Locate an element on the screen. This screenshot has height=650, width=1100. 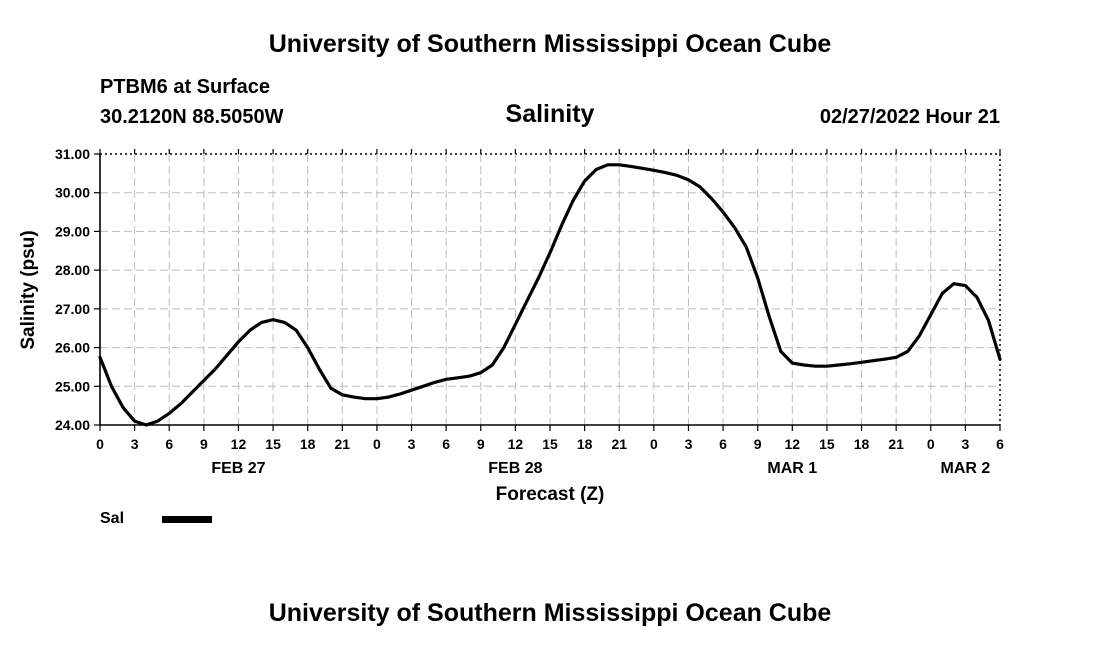
y-tick-label: 31.00 is located at coordinates (72, 154).